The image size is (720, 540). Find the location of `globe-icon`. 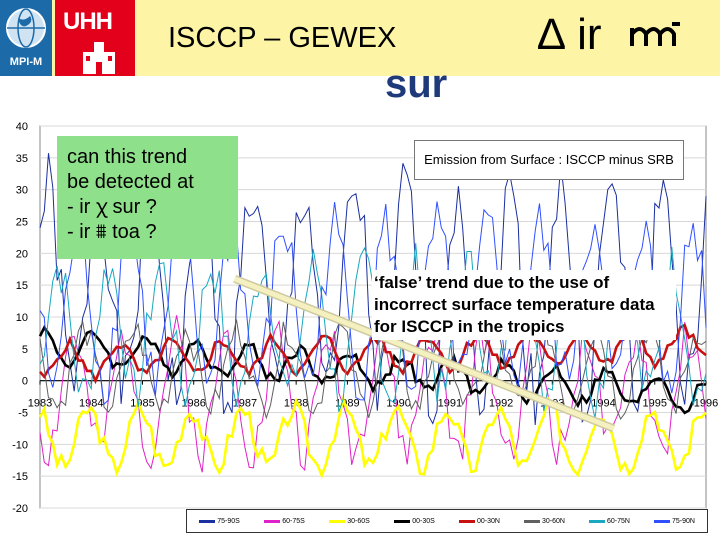

globe-icon is located at coordinates (26, 28).